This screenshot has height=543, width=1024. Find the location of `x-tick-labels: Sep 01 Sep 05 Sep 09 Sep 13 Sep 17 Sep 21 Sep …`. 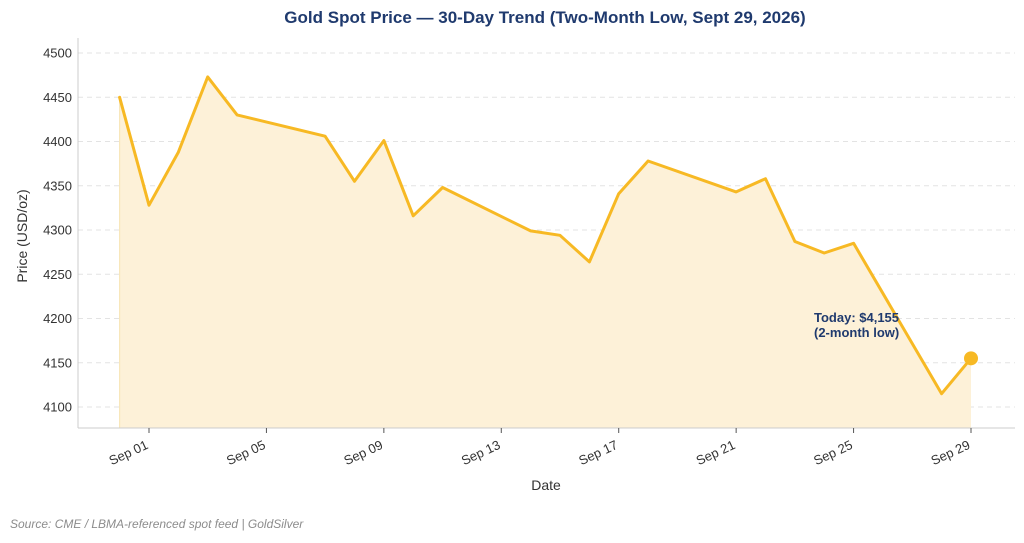

x-tick-labels: Sep 01 Sep 05 Sep 09 Sep 13 Sep 17 Sep 21 Sep … is located at coordinates (540, 452).